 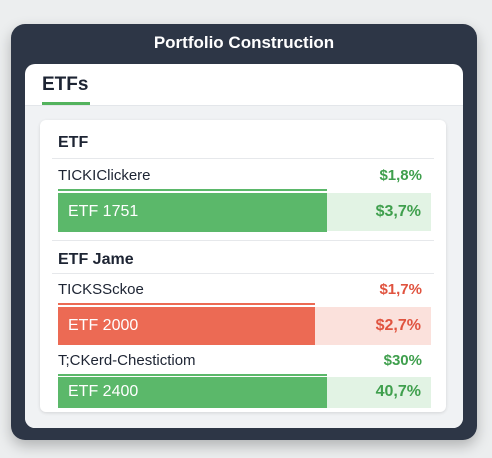 I want to click on etf-row: ETF 2400 40,7%, so click(x=244, y=392).